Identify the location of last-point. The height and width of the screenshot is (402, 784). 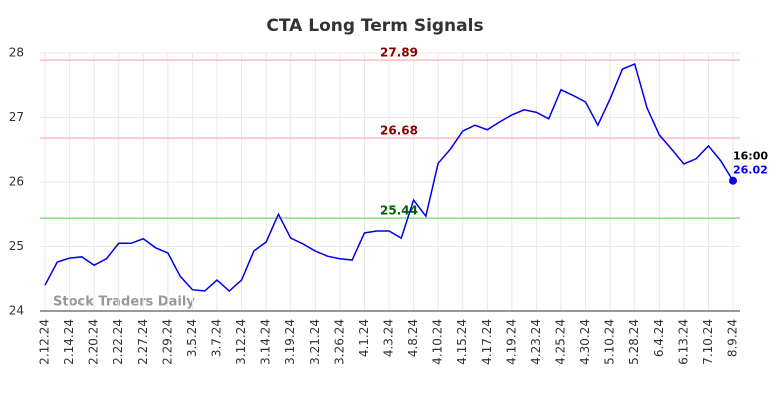
(733, 180).